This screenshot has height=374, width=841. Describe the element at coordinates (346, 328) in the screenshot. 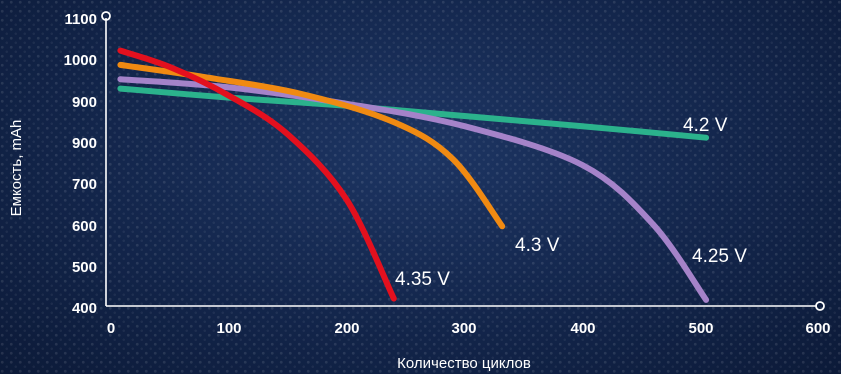

I see `x-tick-label: 200` at that location.